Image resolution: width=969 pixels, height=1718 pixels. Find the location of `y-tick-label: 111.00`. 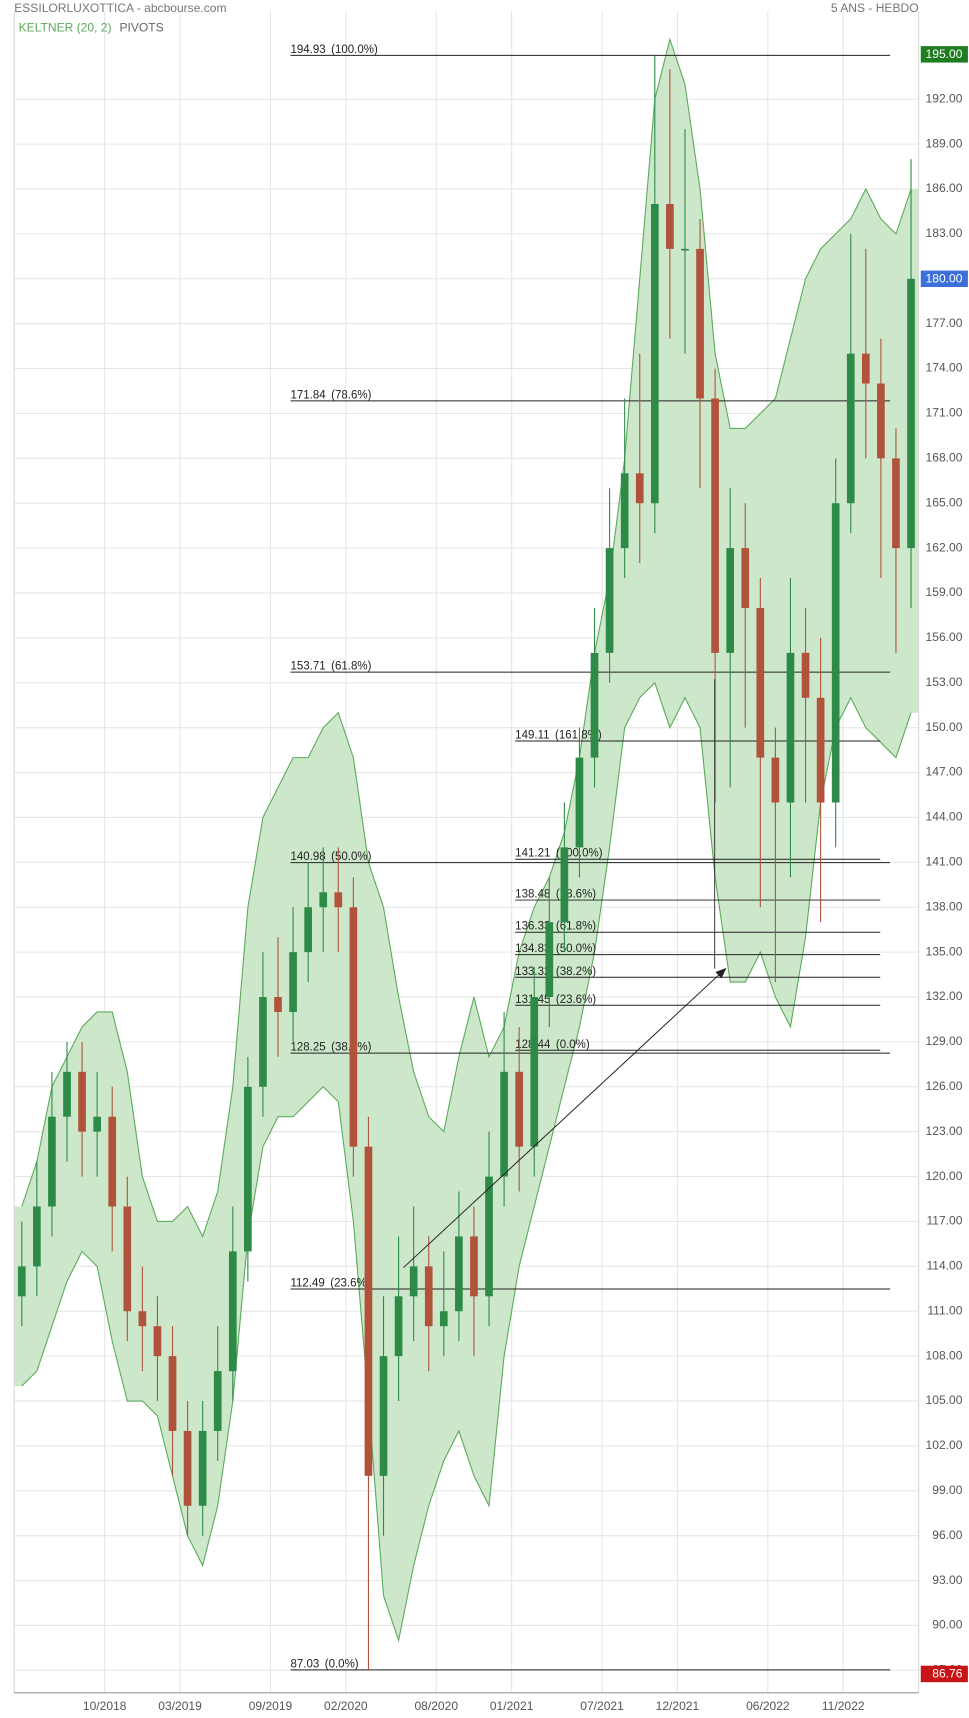

y-tick-label: 111.00 is located at coordinates (944, 1310).